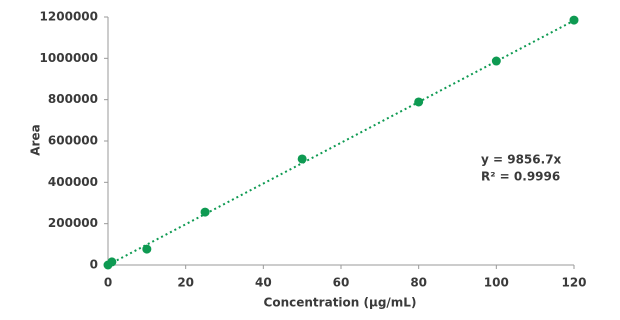  What do you see at coordinates (418, 283) in the screenshot?
I see `x-tick-label: 80` at bounding box center [418, 283].